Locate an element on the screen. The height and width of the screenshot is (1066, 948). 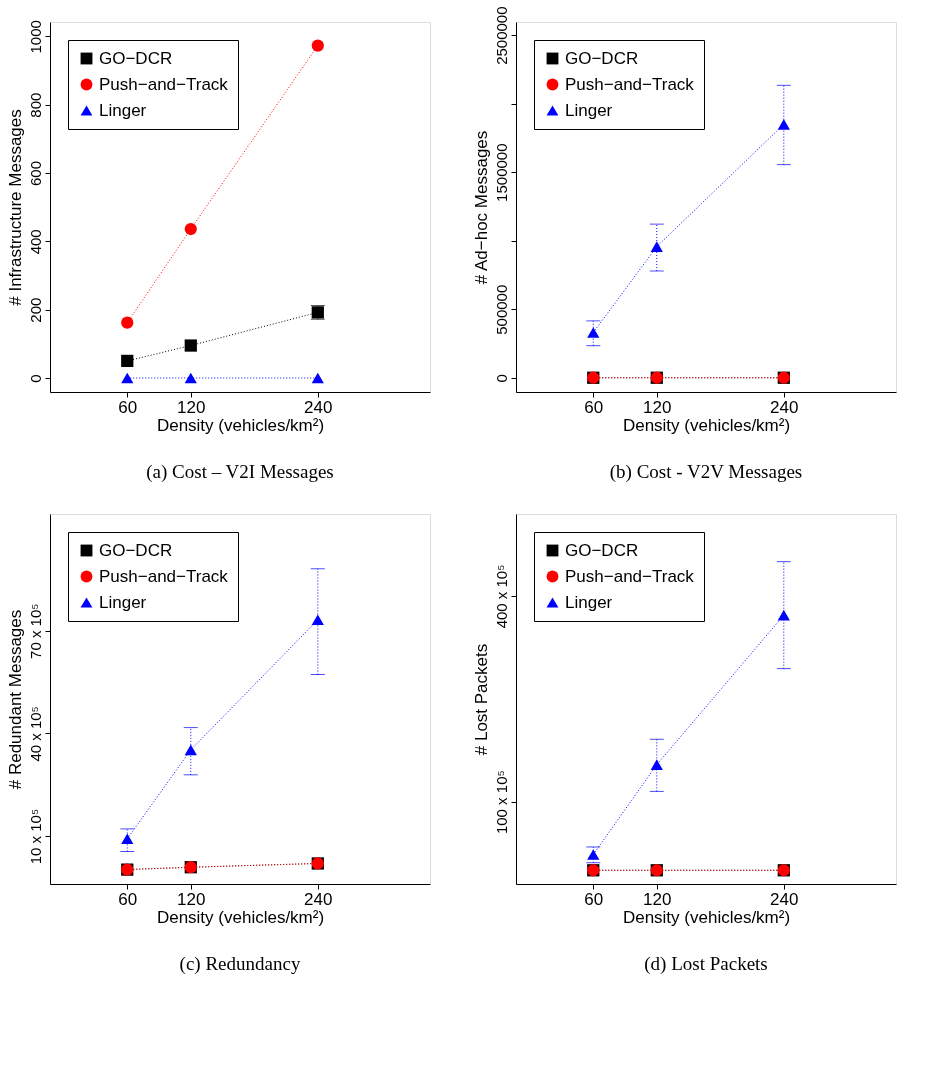
y-tick-label: 1000 is located at coordinates (35, 37).